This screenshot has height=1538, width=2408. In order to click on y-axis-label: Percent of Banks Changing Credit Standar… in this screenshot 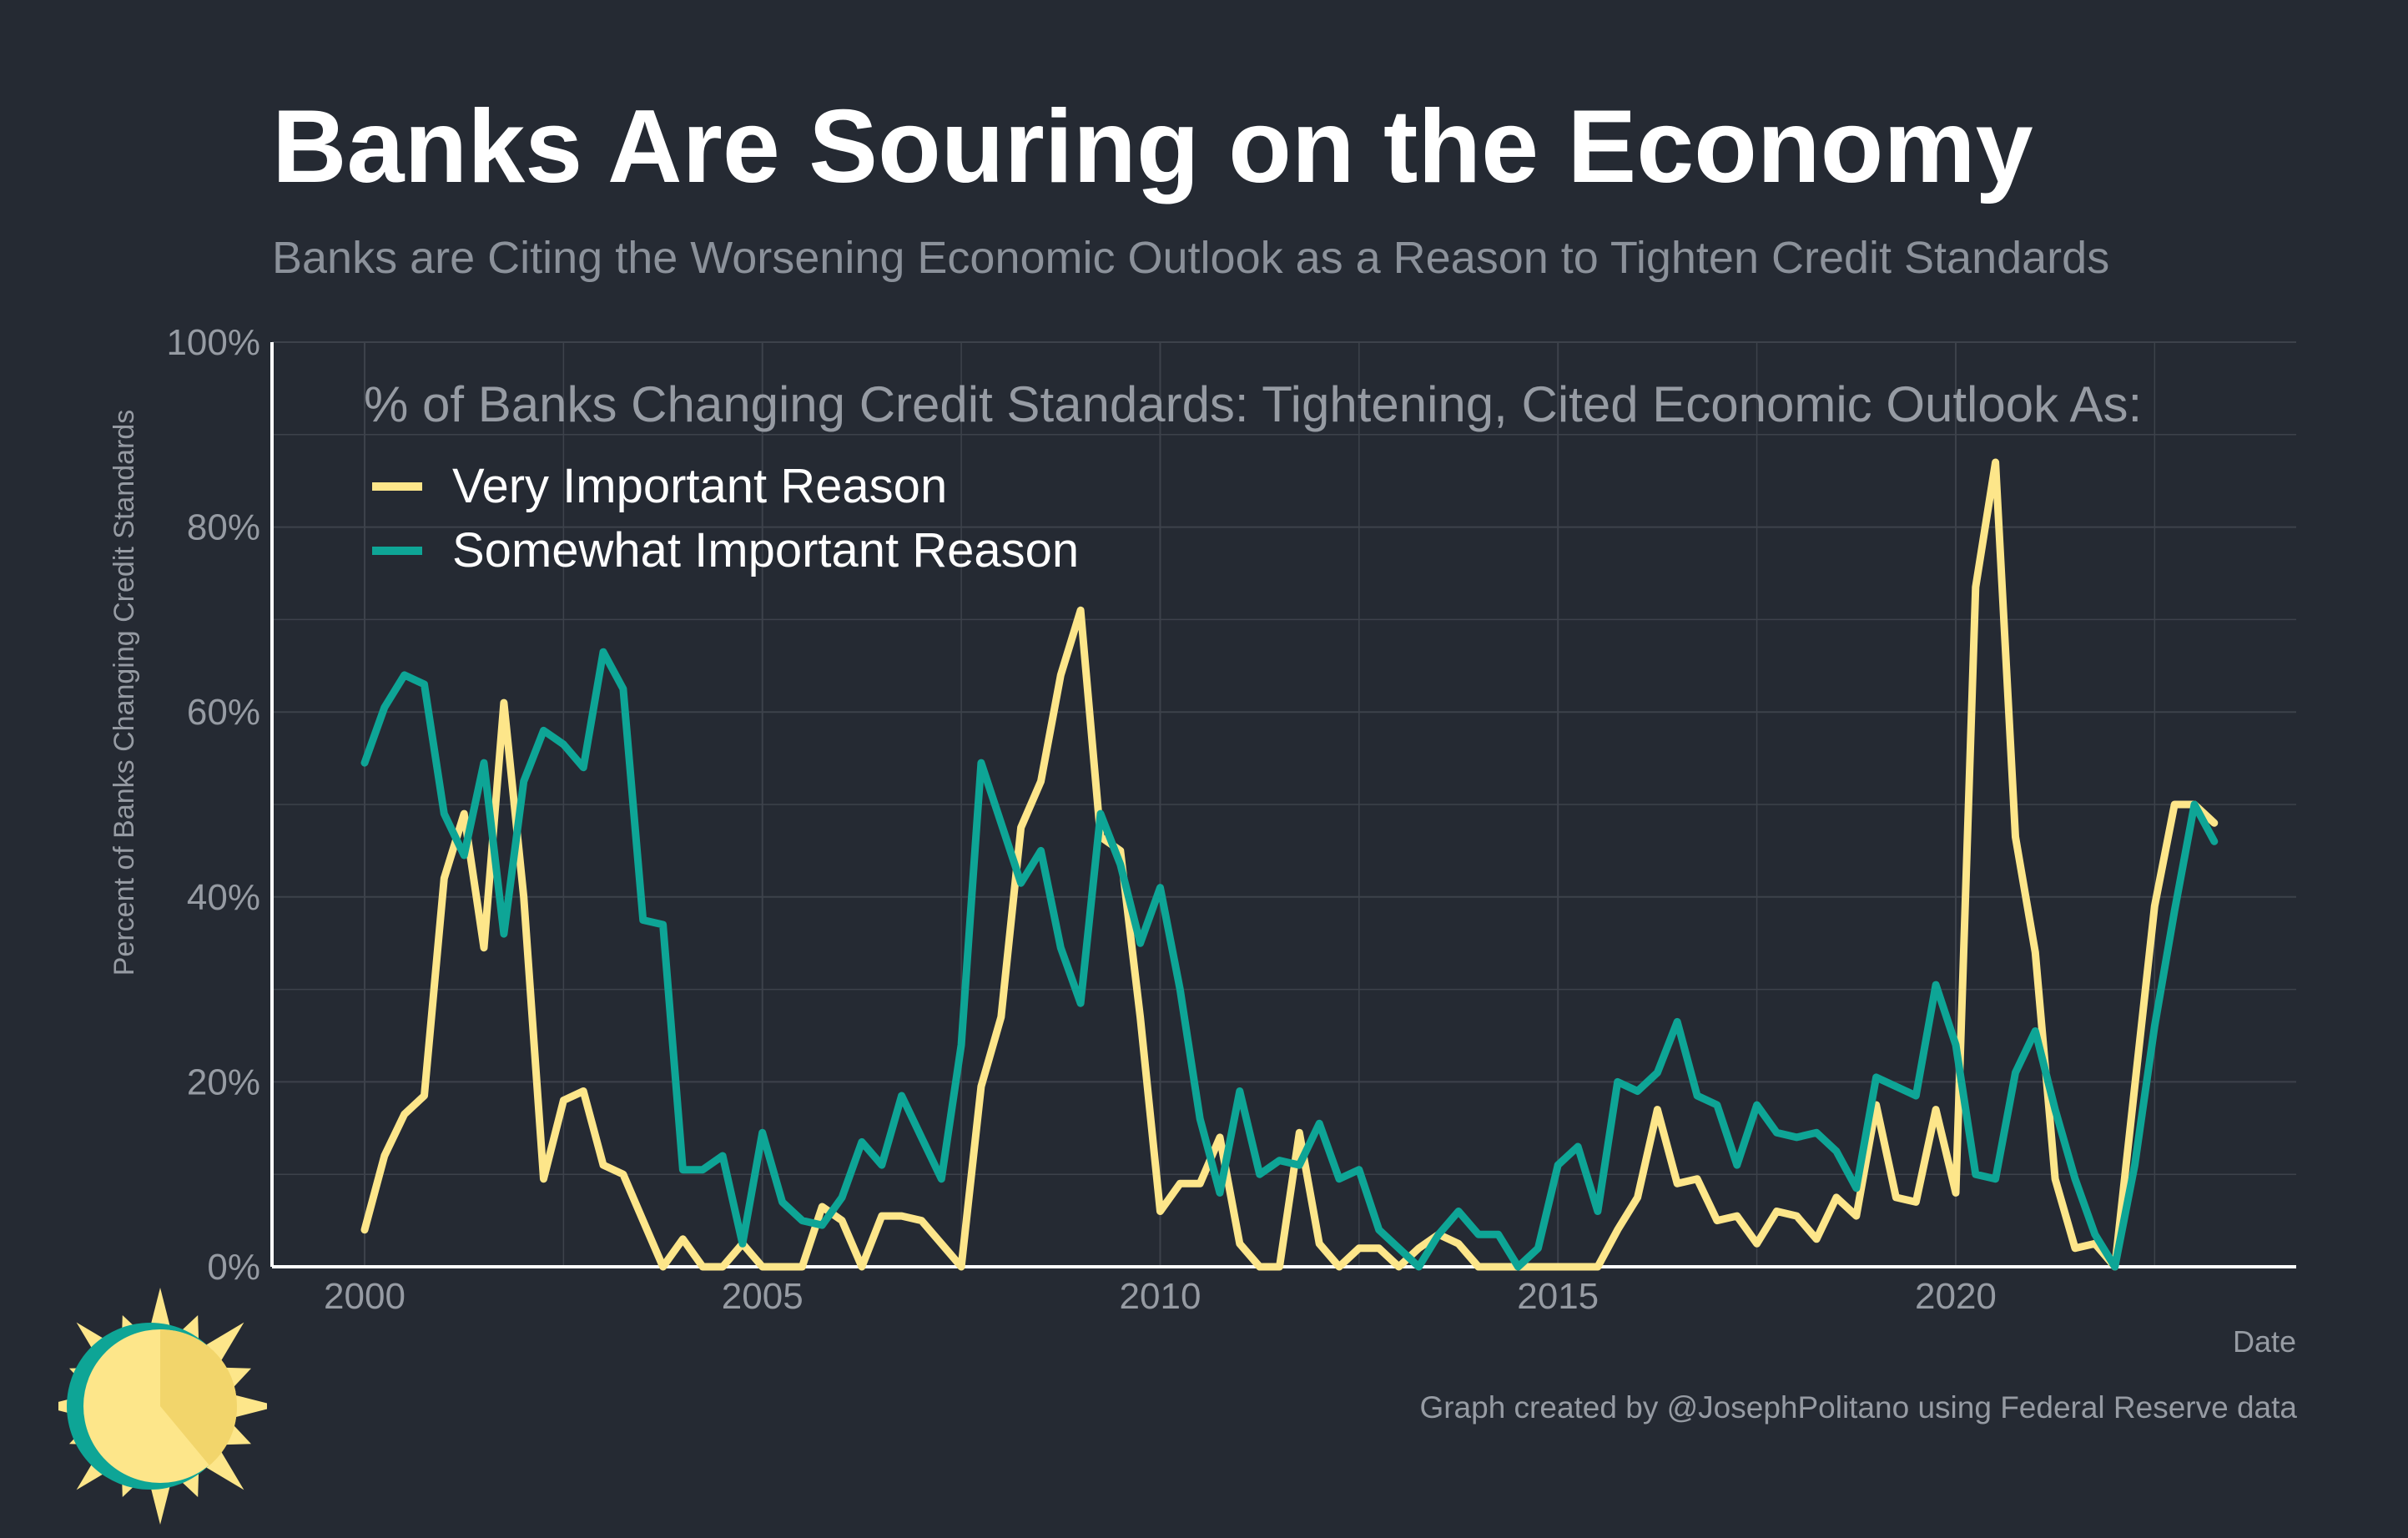, I will do `click(124, 693)`.